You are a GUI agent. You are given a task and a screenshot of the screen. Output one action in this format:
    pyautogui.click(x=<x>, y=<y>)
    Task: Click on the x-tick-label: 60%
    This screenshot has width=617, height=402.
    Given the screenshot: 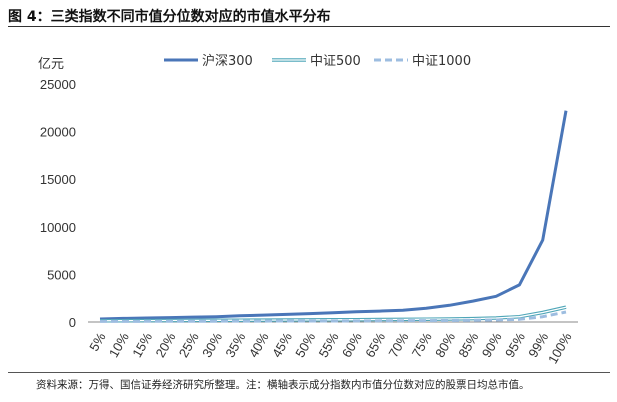 What is the action you would take?
    pyautogui.click(x=352, y=345)
    